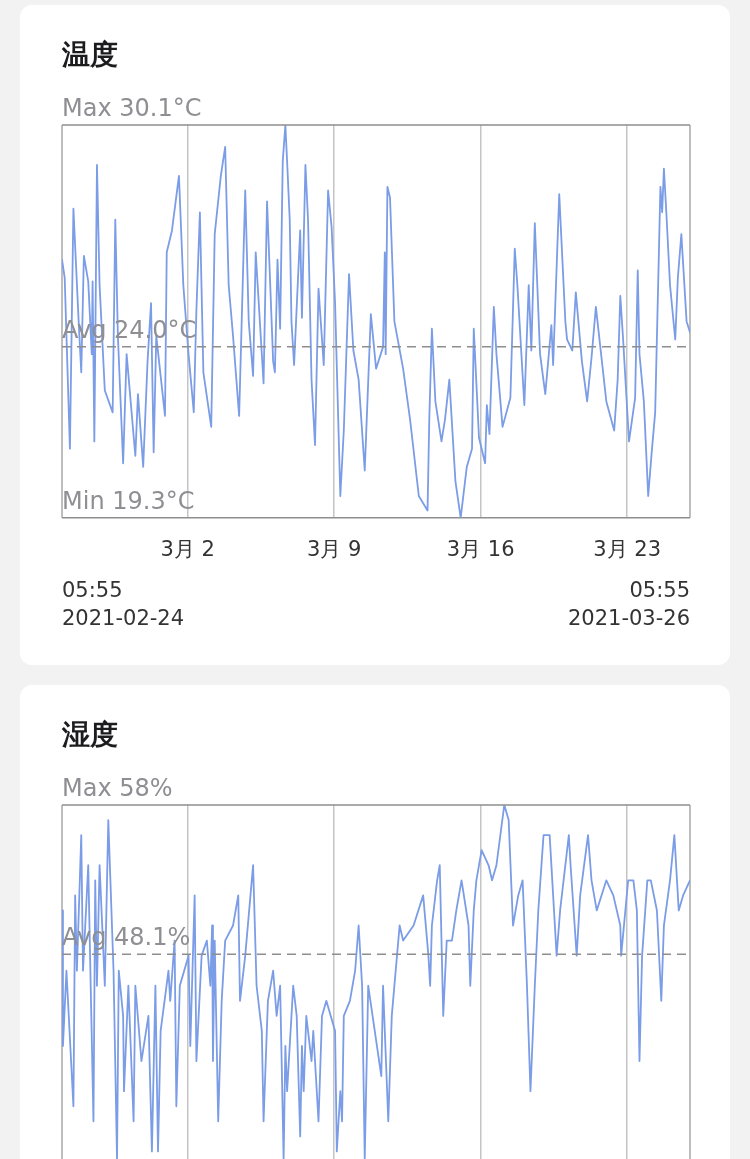  I want to click on x-tick-label: 3月 23, so click(627, 548).